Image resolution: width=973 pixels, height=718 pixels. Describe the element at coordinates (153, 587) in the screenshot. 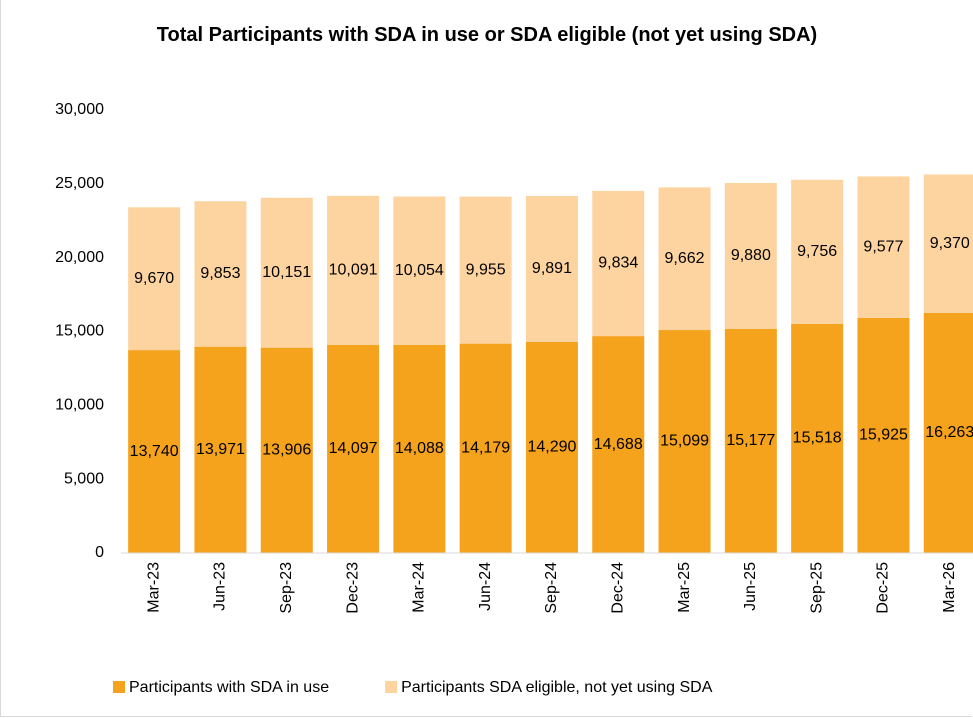

I see `x-tick-label: Mar-23` at that location.